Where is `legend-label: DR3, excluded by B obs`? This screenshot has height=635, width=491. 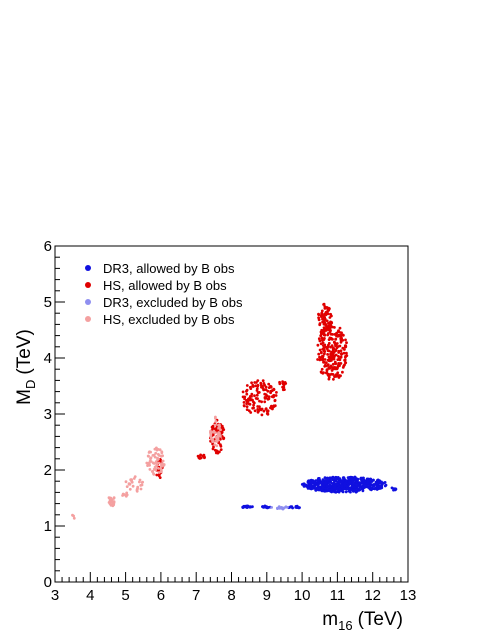
legend-label: DR3, excluded by B obs is located at coordinates (173, 302).